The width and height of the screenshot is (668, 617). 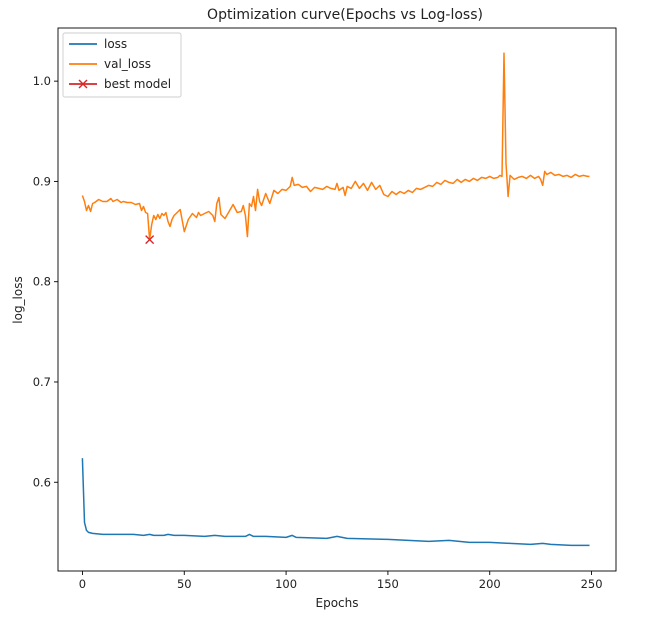 What do you see at coordinates (335, 502) in the screenshot?
I see `series-line-loss` at bounding box center [335, 502].